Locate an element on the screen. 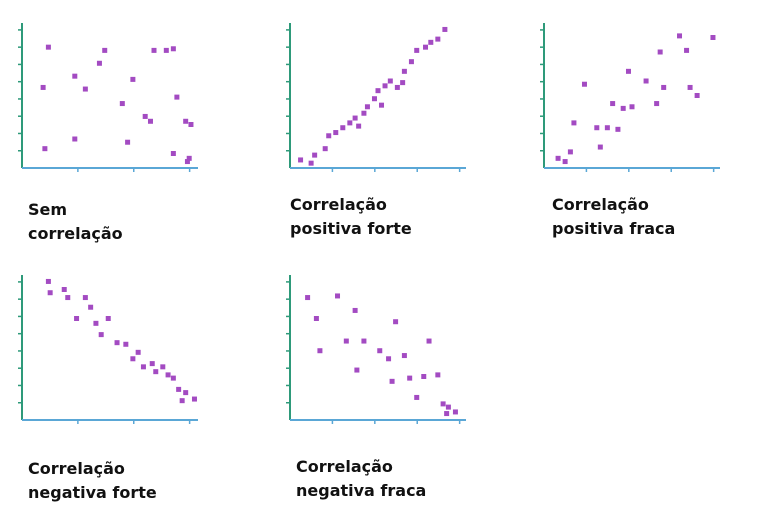 Image resolution: width=768 pixels, height=514 pixels. caption-negativa-fraca: Correlação negativa fraca is located at coordinates (361, 479).